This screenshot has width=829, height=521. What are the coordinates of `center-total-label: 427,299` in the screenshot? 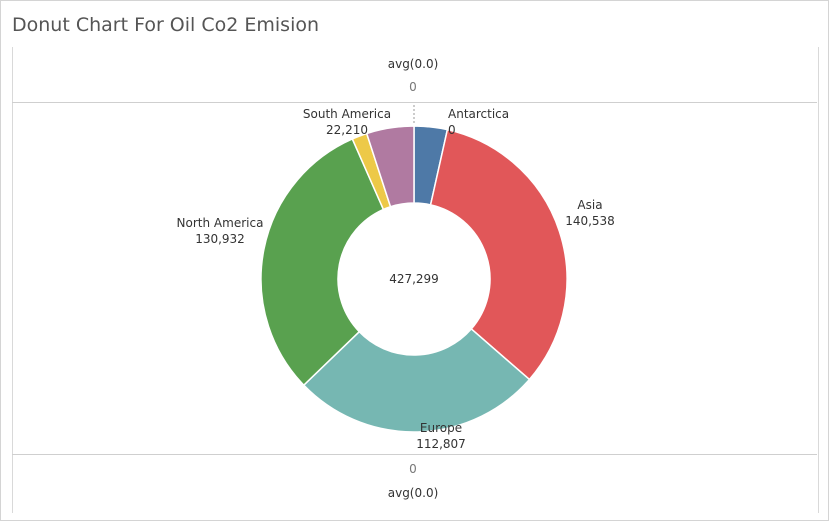 It's located at (414, 279).